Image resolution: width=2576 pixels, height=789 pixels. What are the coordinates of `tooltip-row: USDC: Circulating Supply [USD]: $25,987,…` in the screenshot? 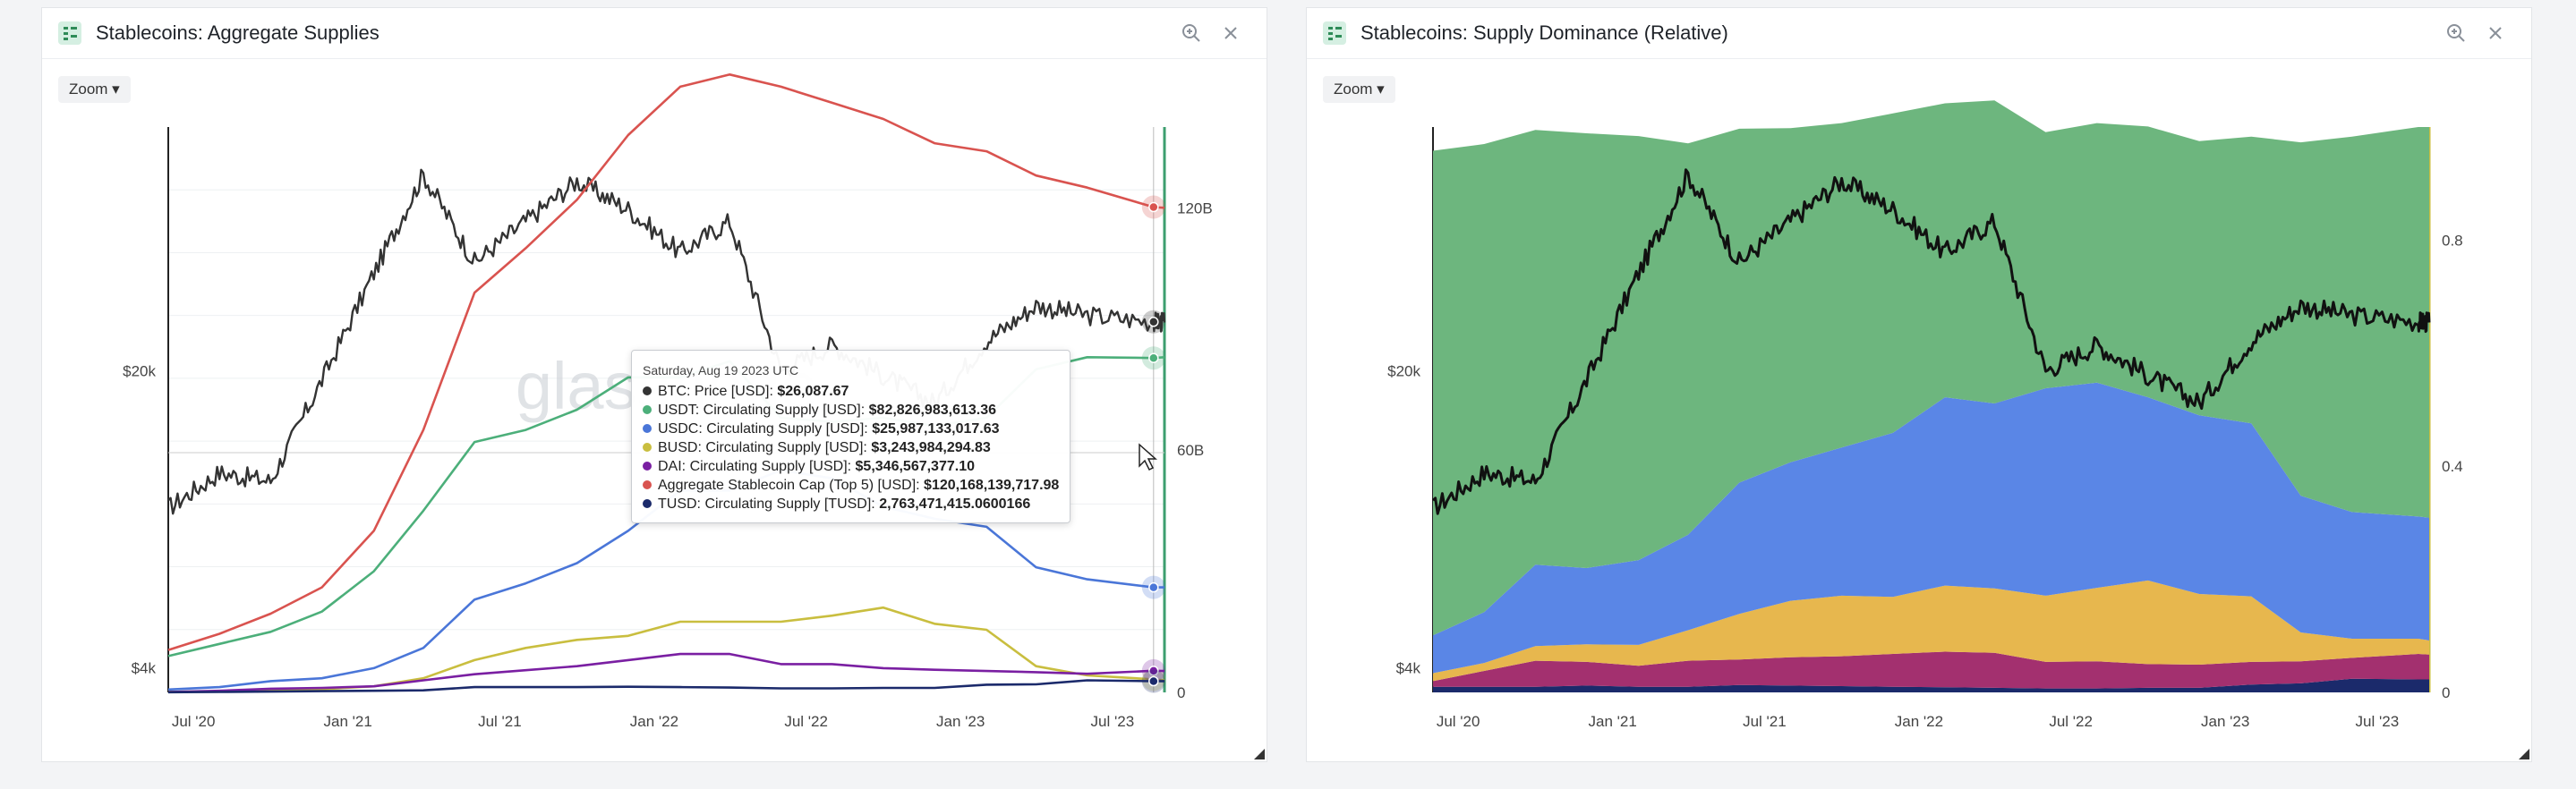 It's located at (851, 429).